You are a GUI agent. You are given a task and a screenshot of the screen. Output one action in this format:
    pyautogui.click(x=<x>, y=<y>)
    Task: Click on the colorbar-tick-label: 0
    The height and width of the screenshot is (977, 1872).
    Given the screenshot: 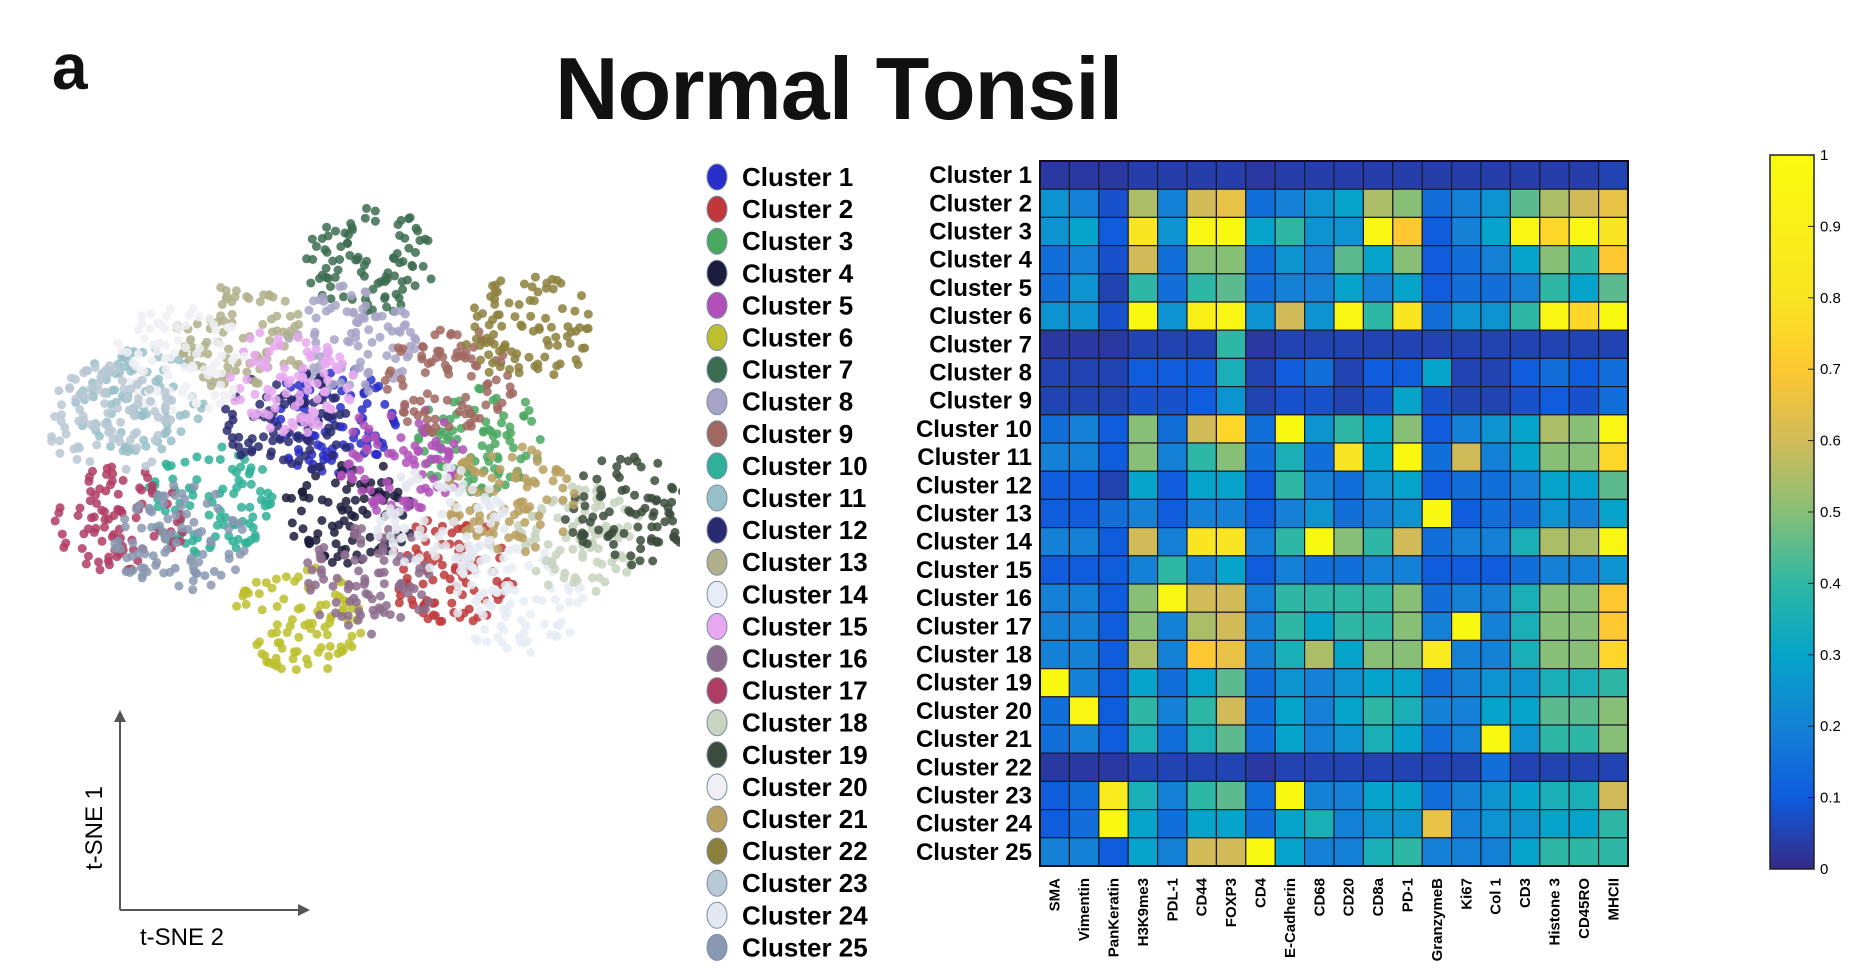 What is the action you would take?
    pyautogui.click(x=1824, y=869)
    